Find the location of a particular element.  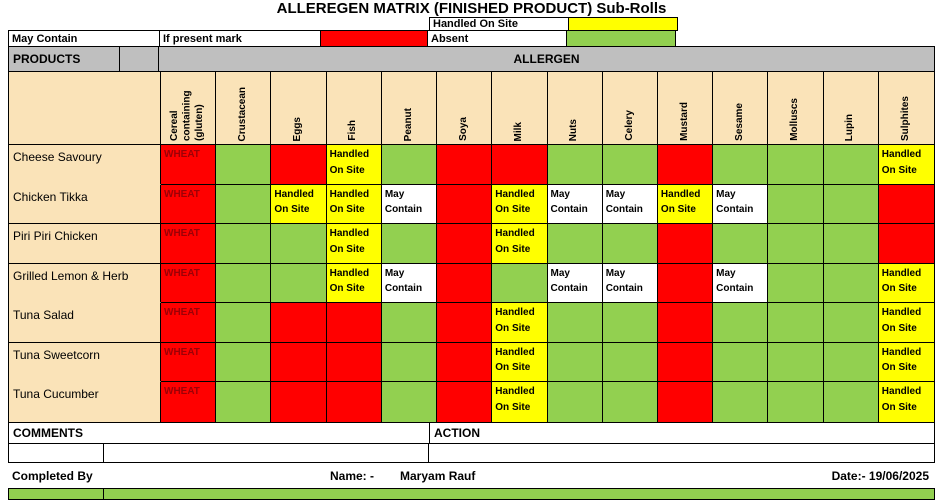

comments-action-row: COMMENTS ACTION is located at coordinates (471, 432).